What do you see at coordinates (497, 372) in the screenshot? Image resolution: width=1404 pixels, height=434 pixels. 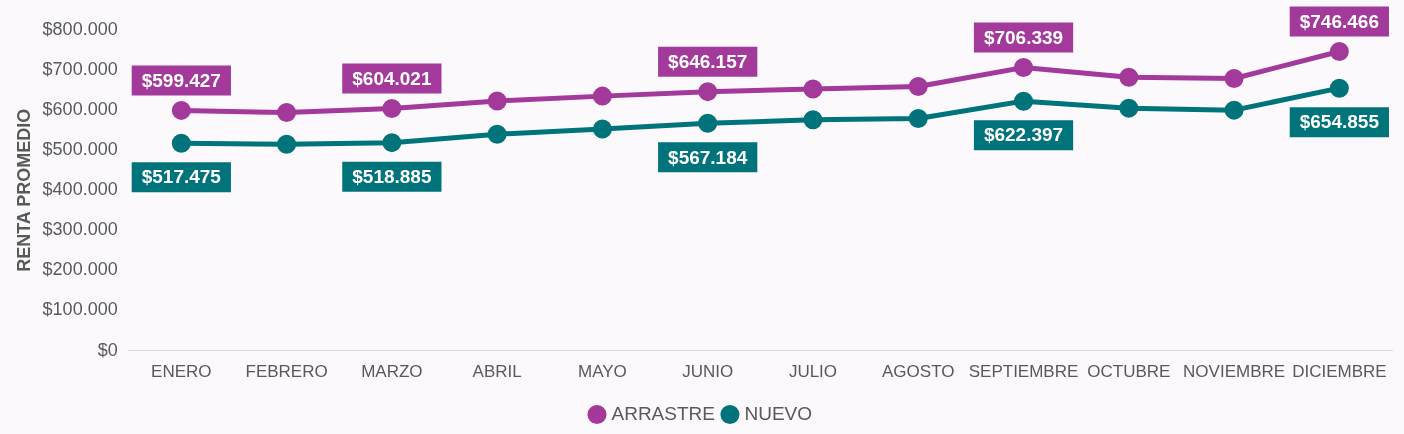 I see `x-tick-label: ABRIL` at bounding box center [497, 372].